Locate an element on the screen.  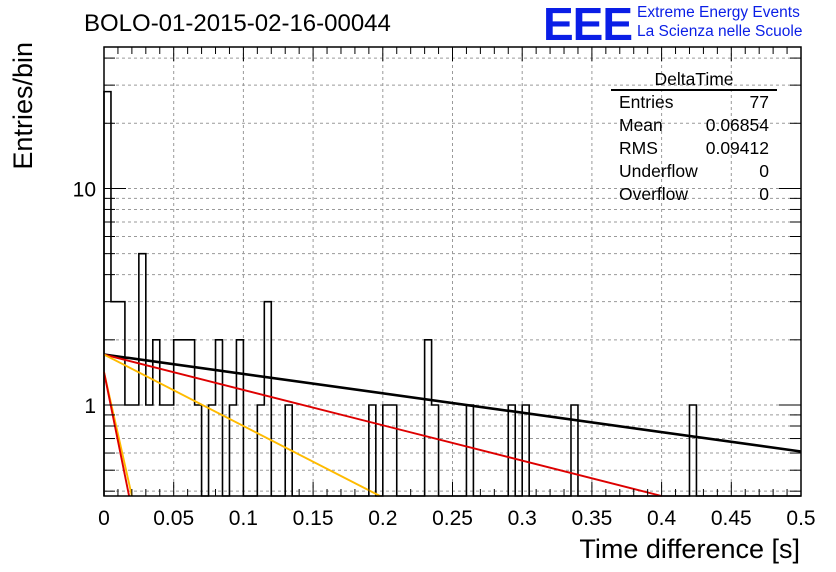
stats-label: Underflow is located at coordinates (658, 171).